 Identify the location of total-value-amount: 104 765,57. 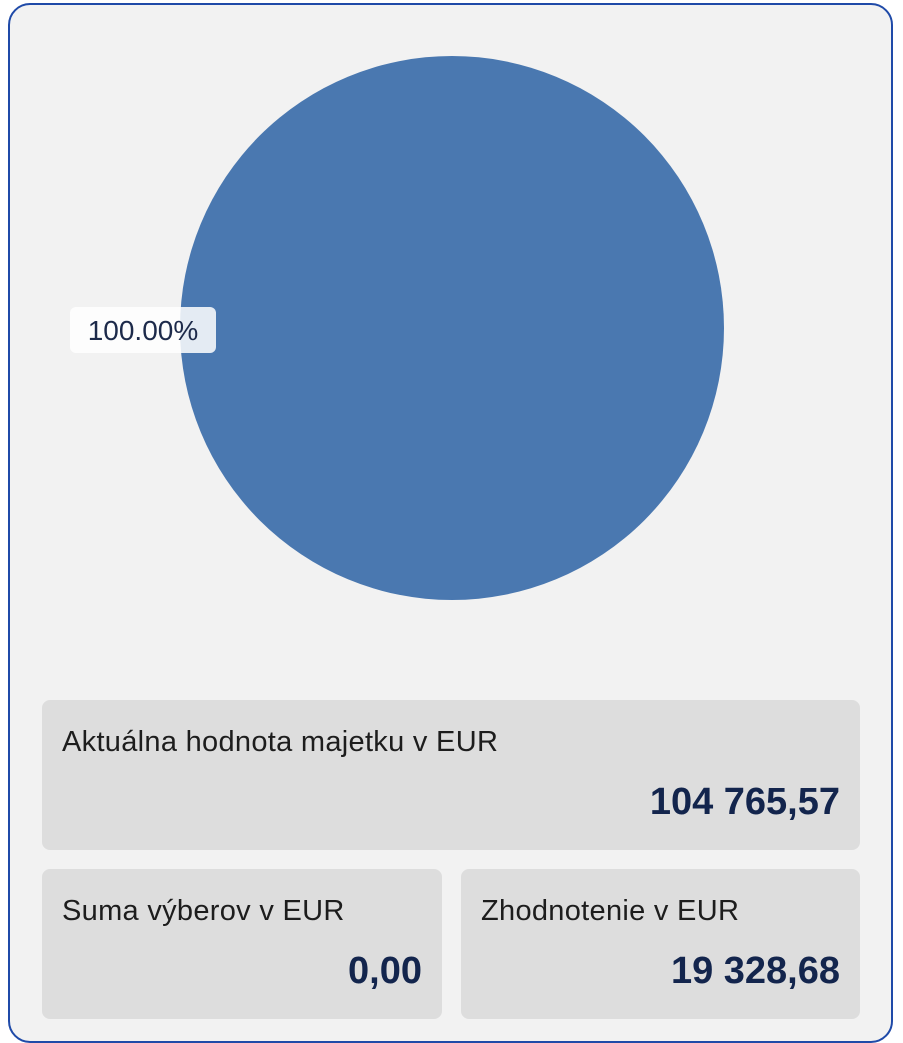
(744, 802).